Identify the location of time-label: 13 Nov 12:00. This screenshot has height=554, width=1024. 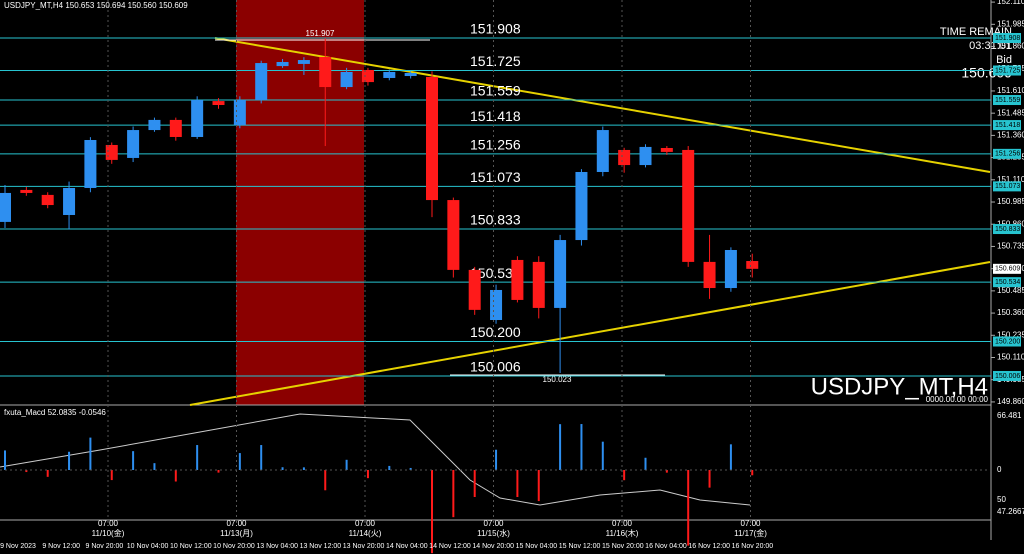
(321, 546).